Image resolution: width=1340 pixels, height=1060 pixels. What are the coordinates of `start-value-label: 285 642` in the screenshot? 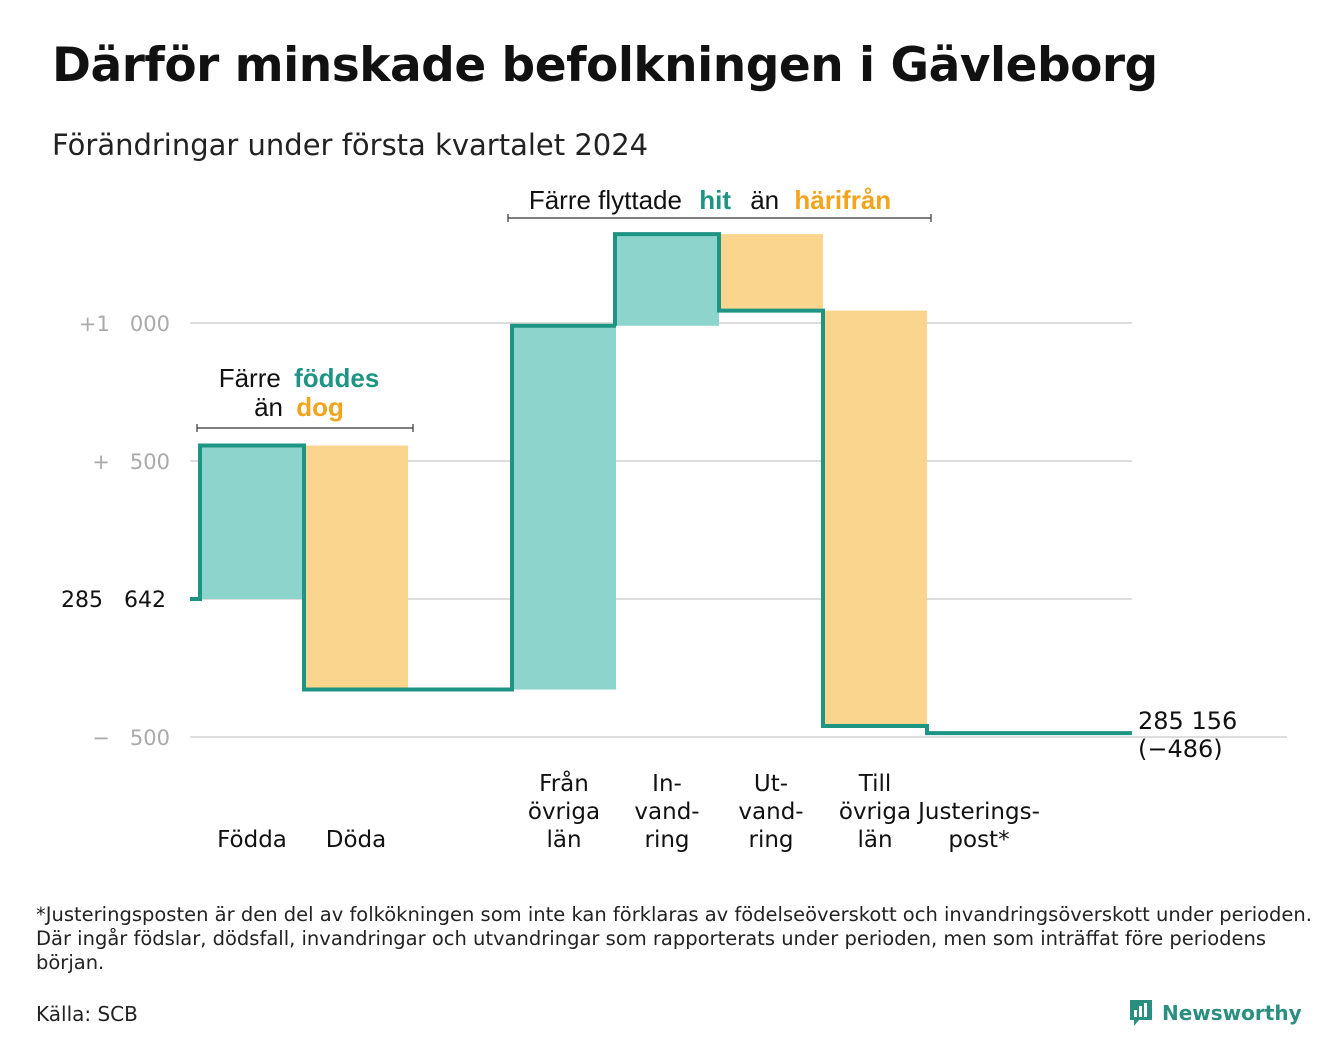 It's located at (113, 600).